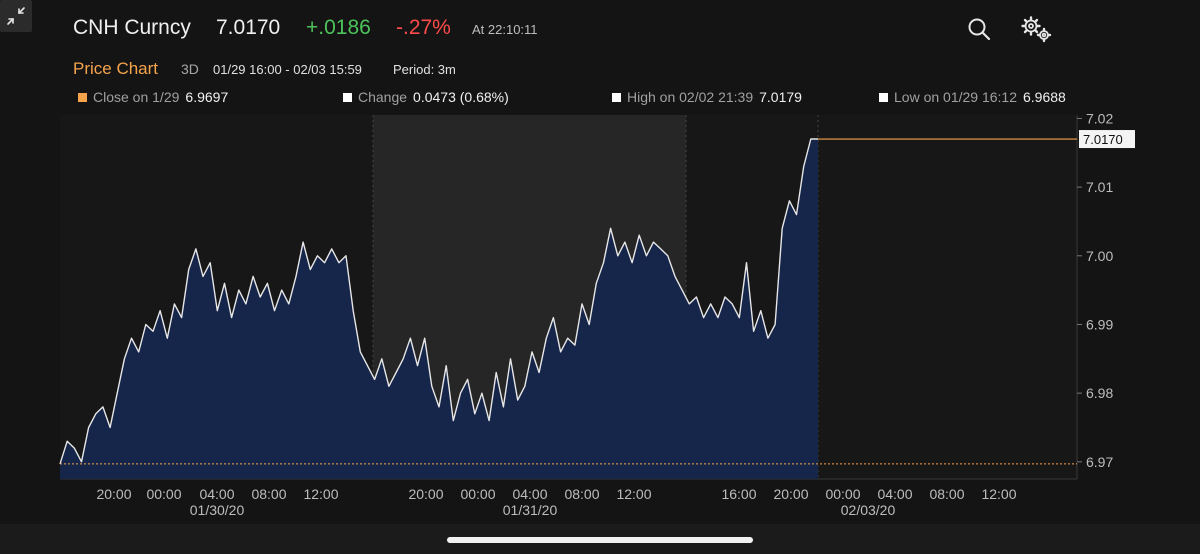  I want to click on percent-change: -.27%, so click(423, 27).